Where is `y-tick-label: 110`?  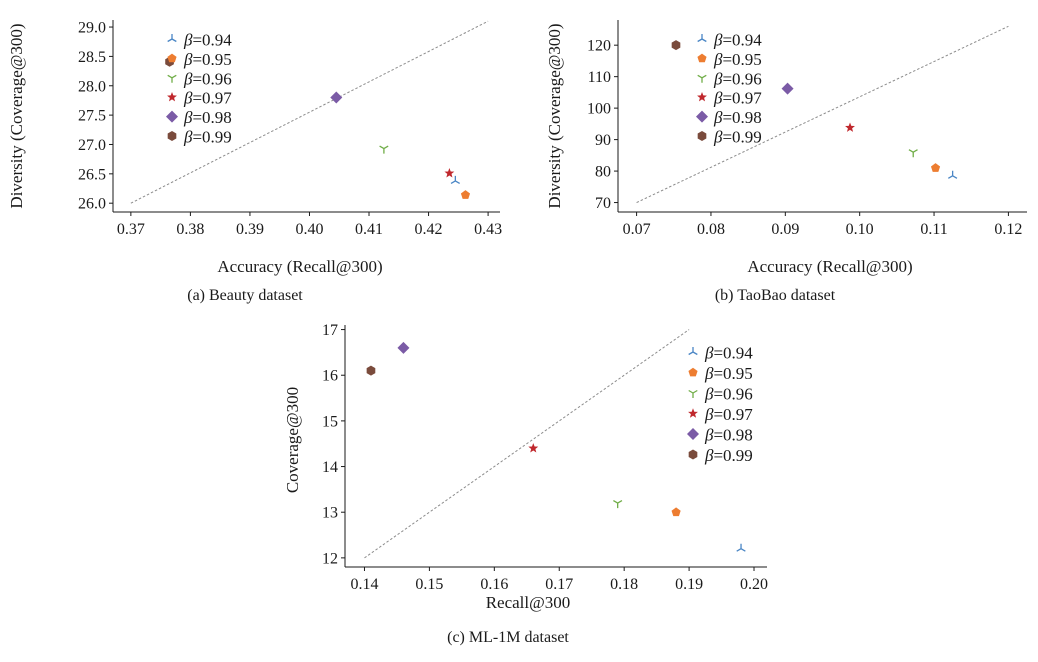
y-tick-label: 110 is located at coordinates (599, 77).